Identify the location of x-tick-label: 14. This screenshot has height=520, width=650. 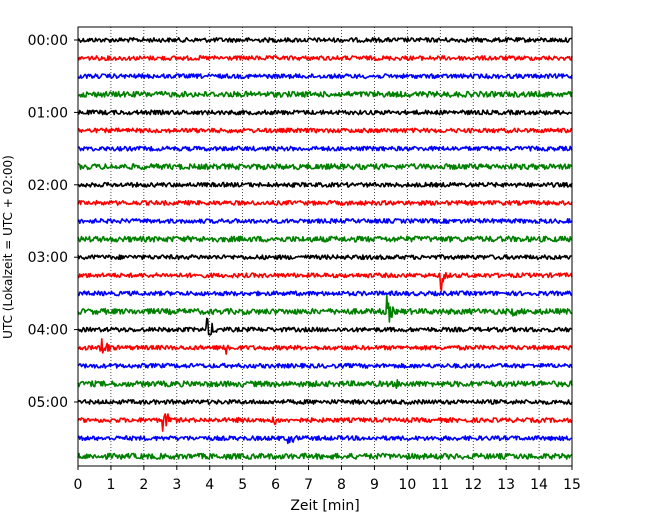
(539, 485).